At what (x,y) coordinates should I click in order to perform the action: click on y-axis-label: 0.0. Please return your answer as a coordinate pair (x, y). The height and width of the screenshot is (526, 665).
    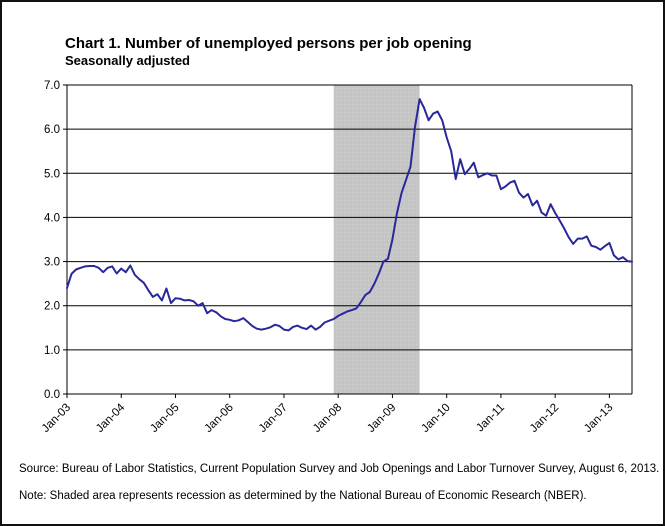
    Looking at the image, I should click on (52, 395).